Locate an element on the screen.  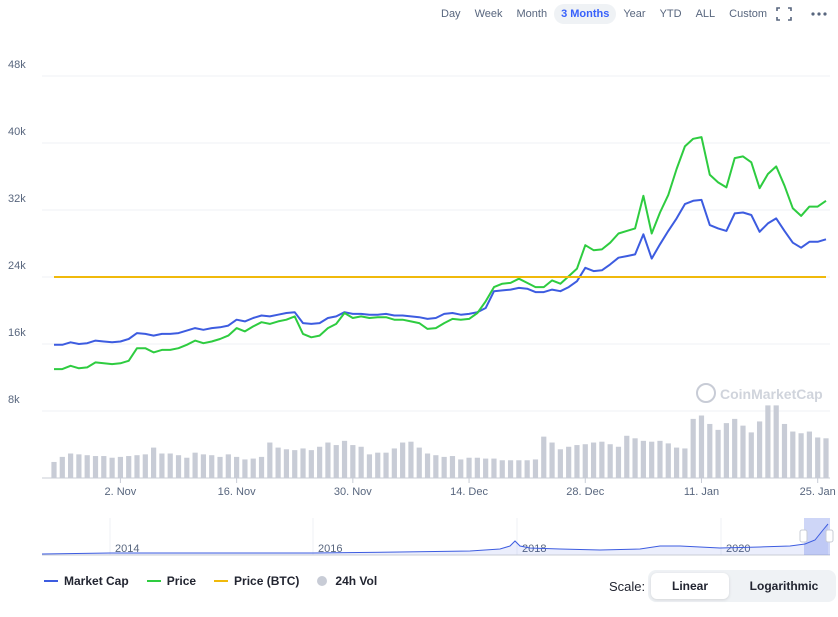
y-tick-label: 32k is located at coordinates (17, 199).